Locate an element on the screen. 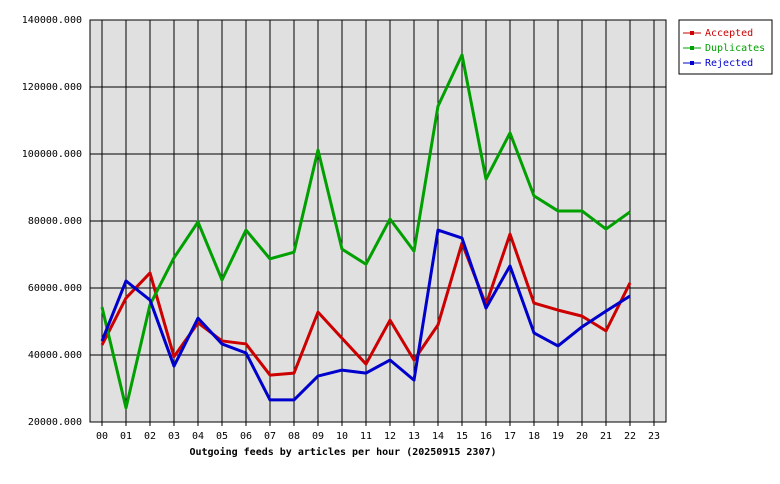 This screenshot has width=780, height=484. x-tick-label: 05 is located at coordinates (222, 436).